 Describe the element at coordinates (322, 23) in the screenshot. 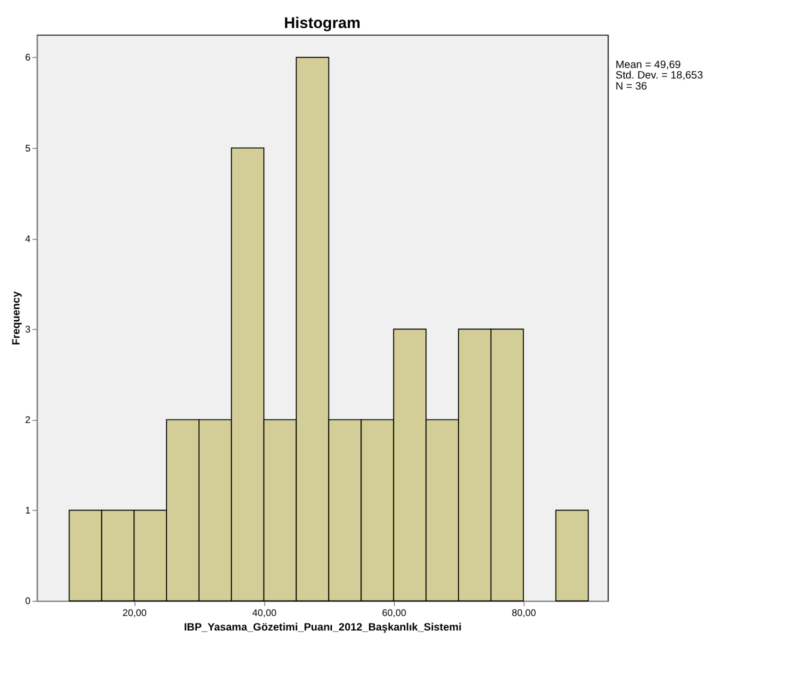

I see `chart-title: Histogram` at that location.